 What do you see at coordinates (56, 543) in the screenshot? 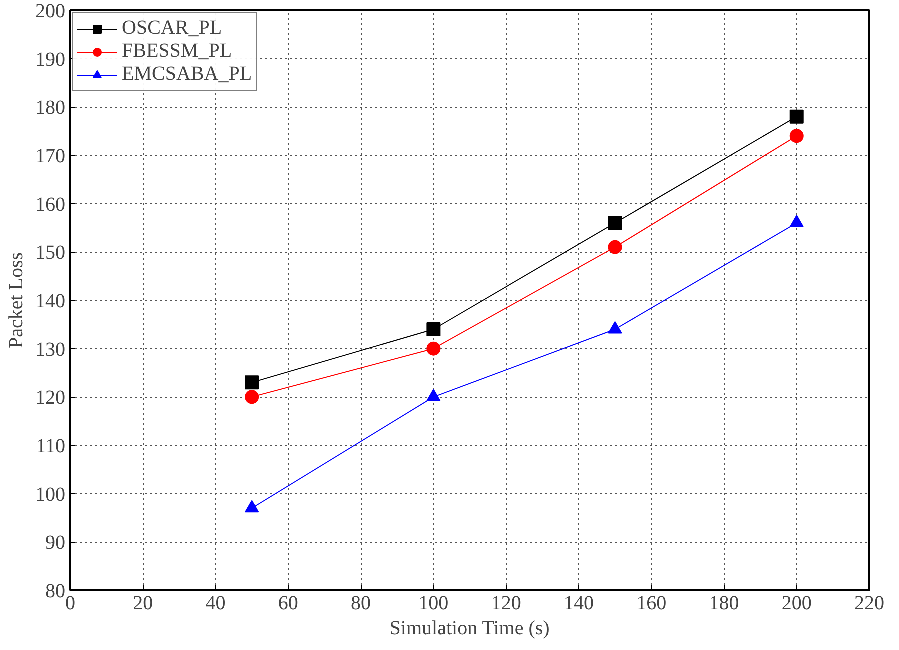
I see `y-tick-label: 90` at bounding box center [56, 543].